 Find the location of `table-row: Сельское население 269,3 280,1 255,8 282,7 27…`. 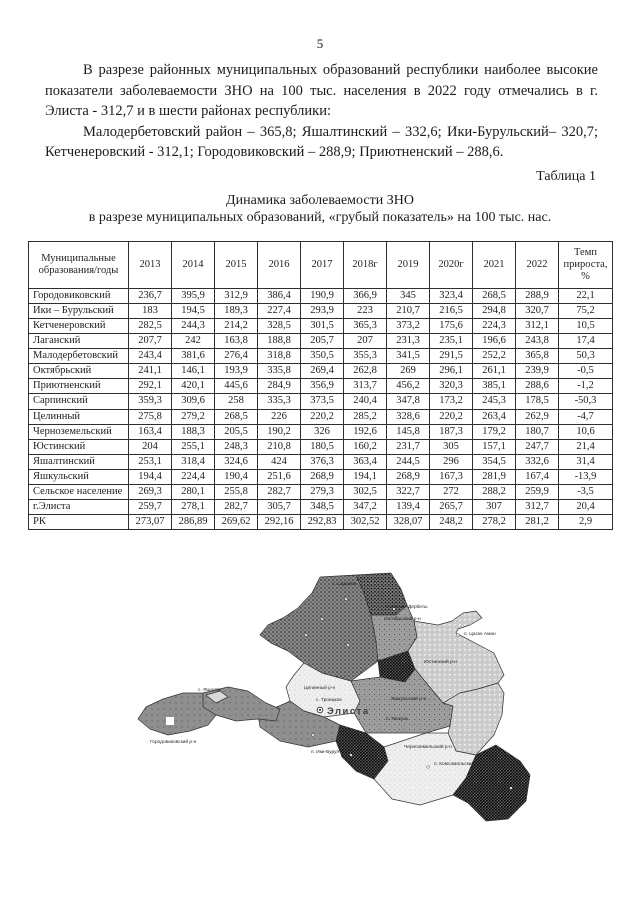

table-row: Сельское население 269,3 280,1 255,8 282,7 27… is located at coordinates (320, 491).